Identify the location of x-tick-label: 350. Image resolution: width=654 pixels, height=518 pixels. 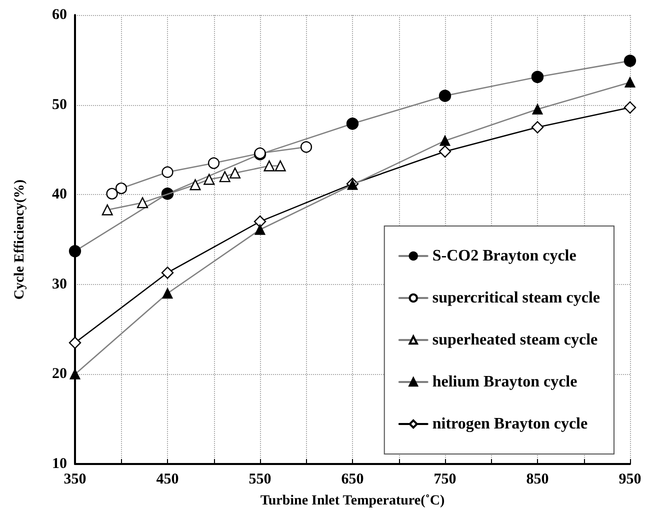
(75, 480).